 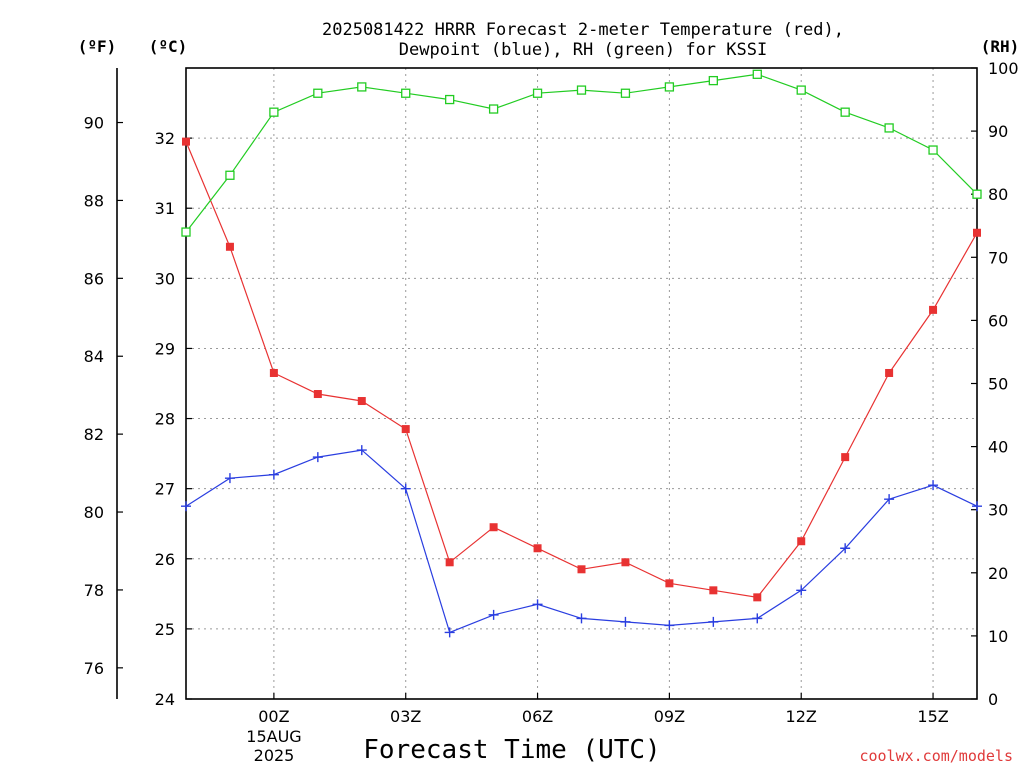 I want to click on rh-tick-label: 100, so click(x=1003, y=68).